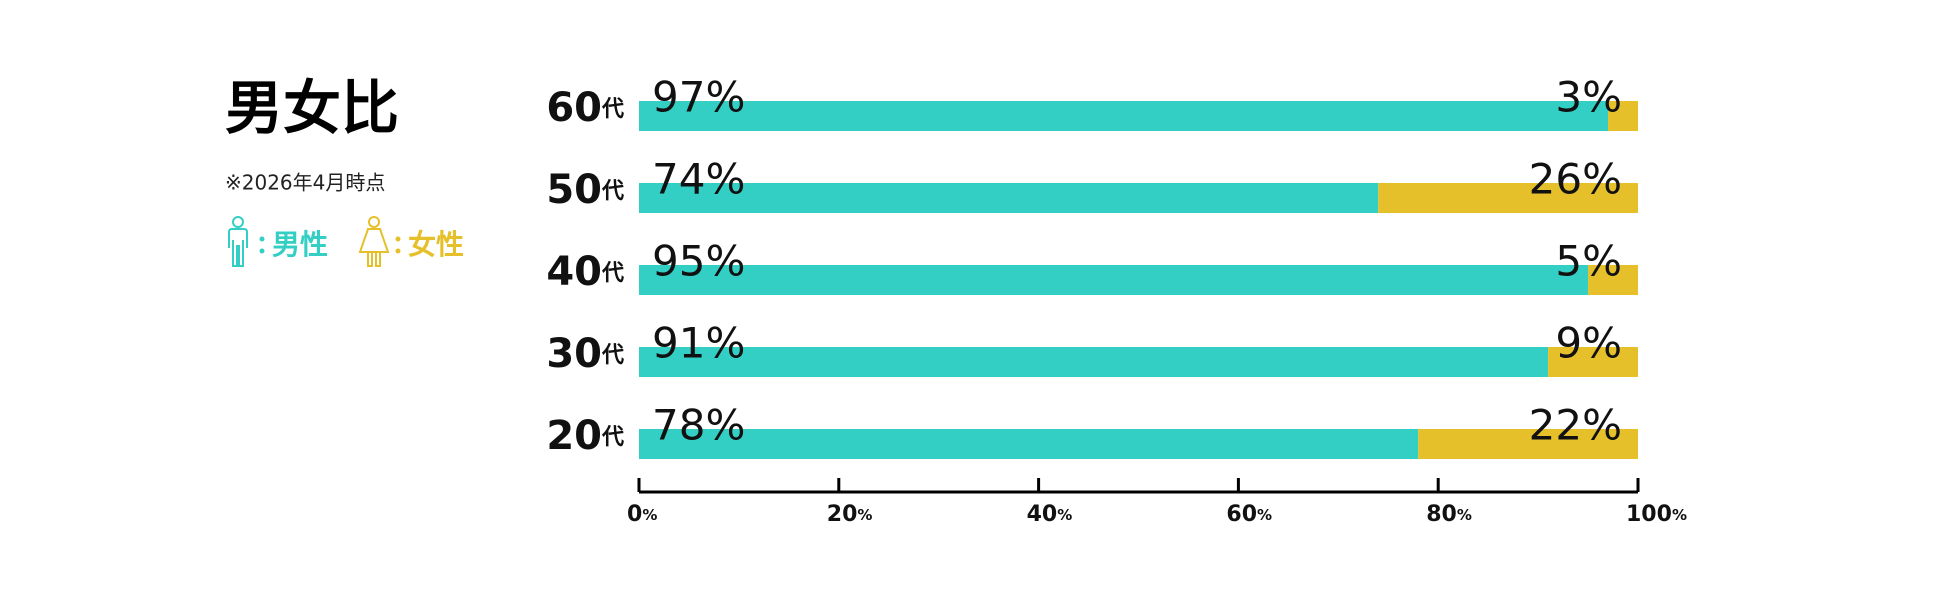 The image size is (1960, 600). What do you see at coordinates (238, 241) in the screenshot?
I see `male-icon` at bounding box center [238, 241].